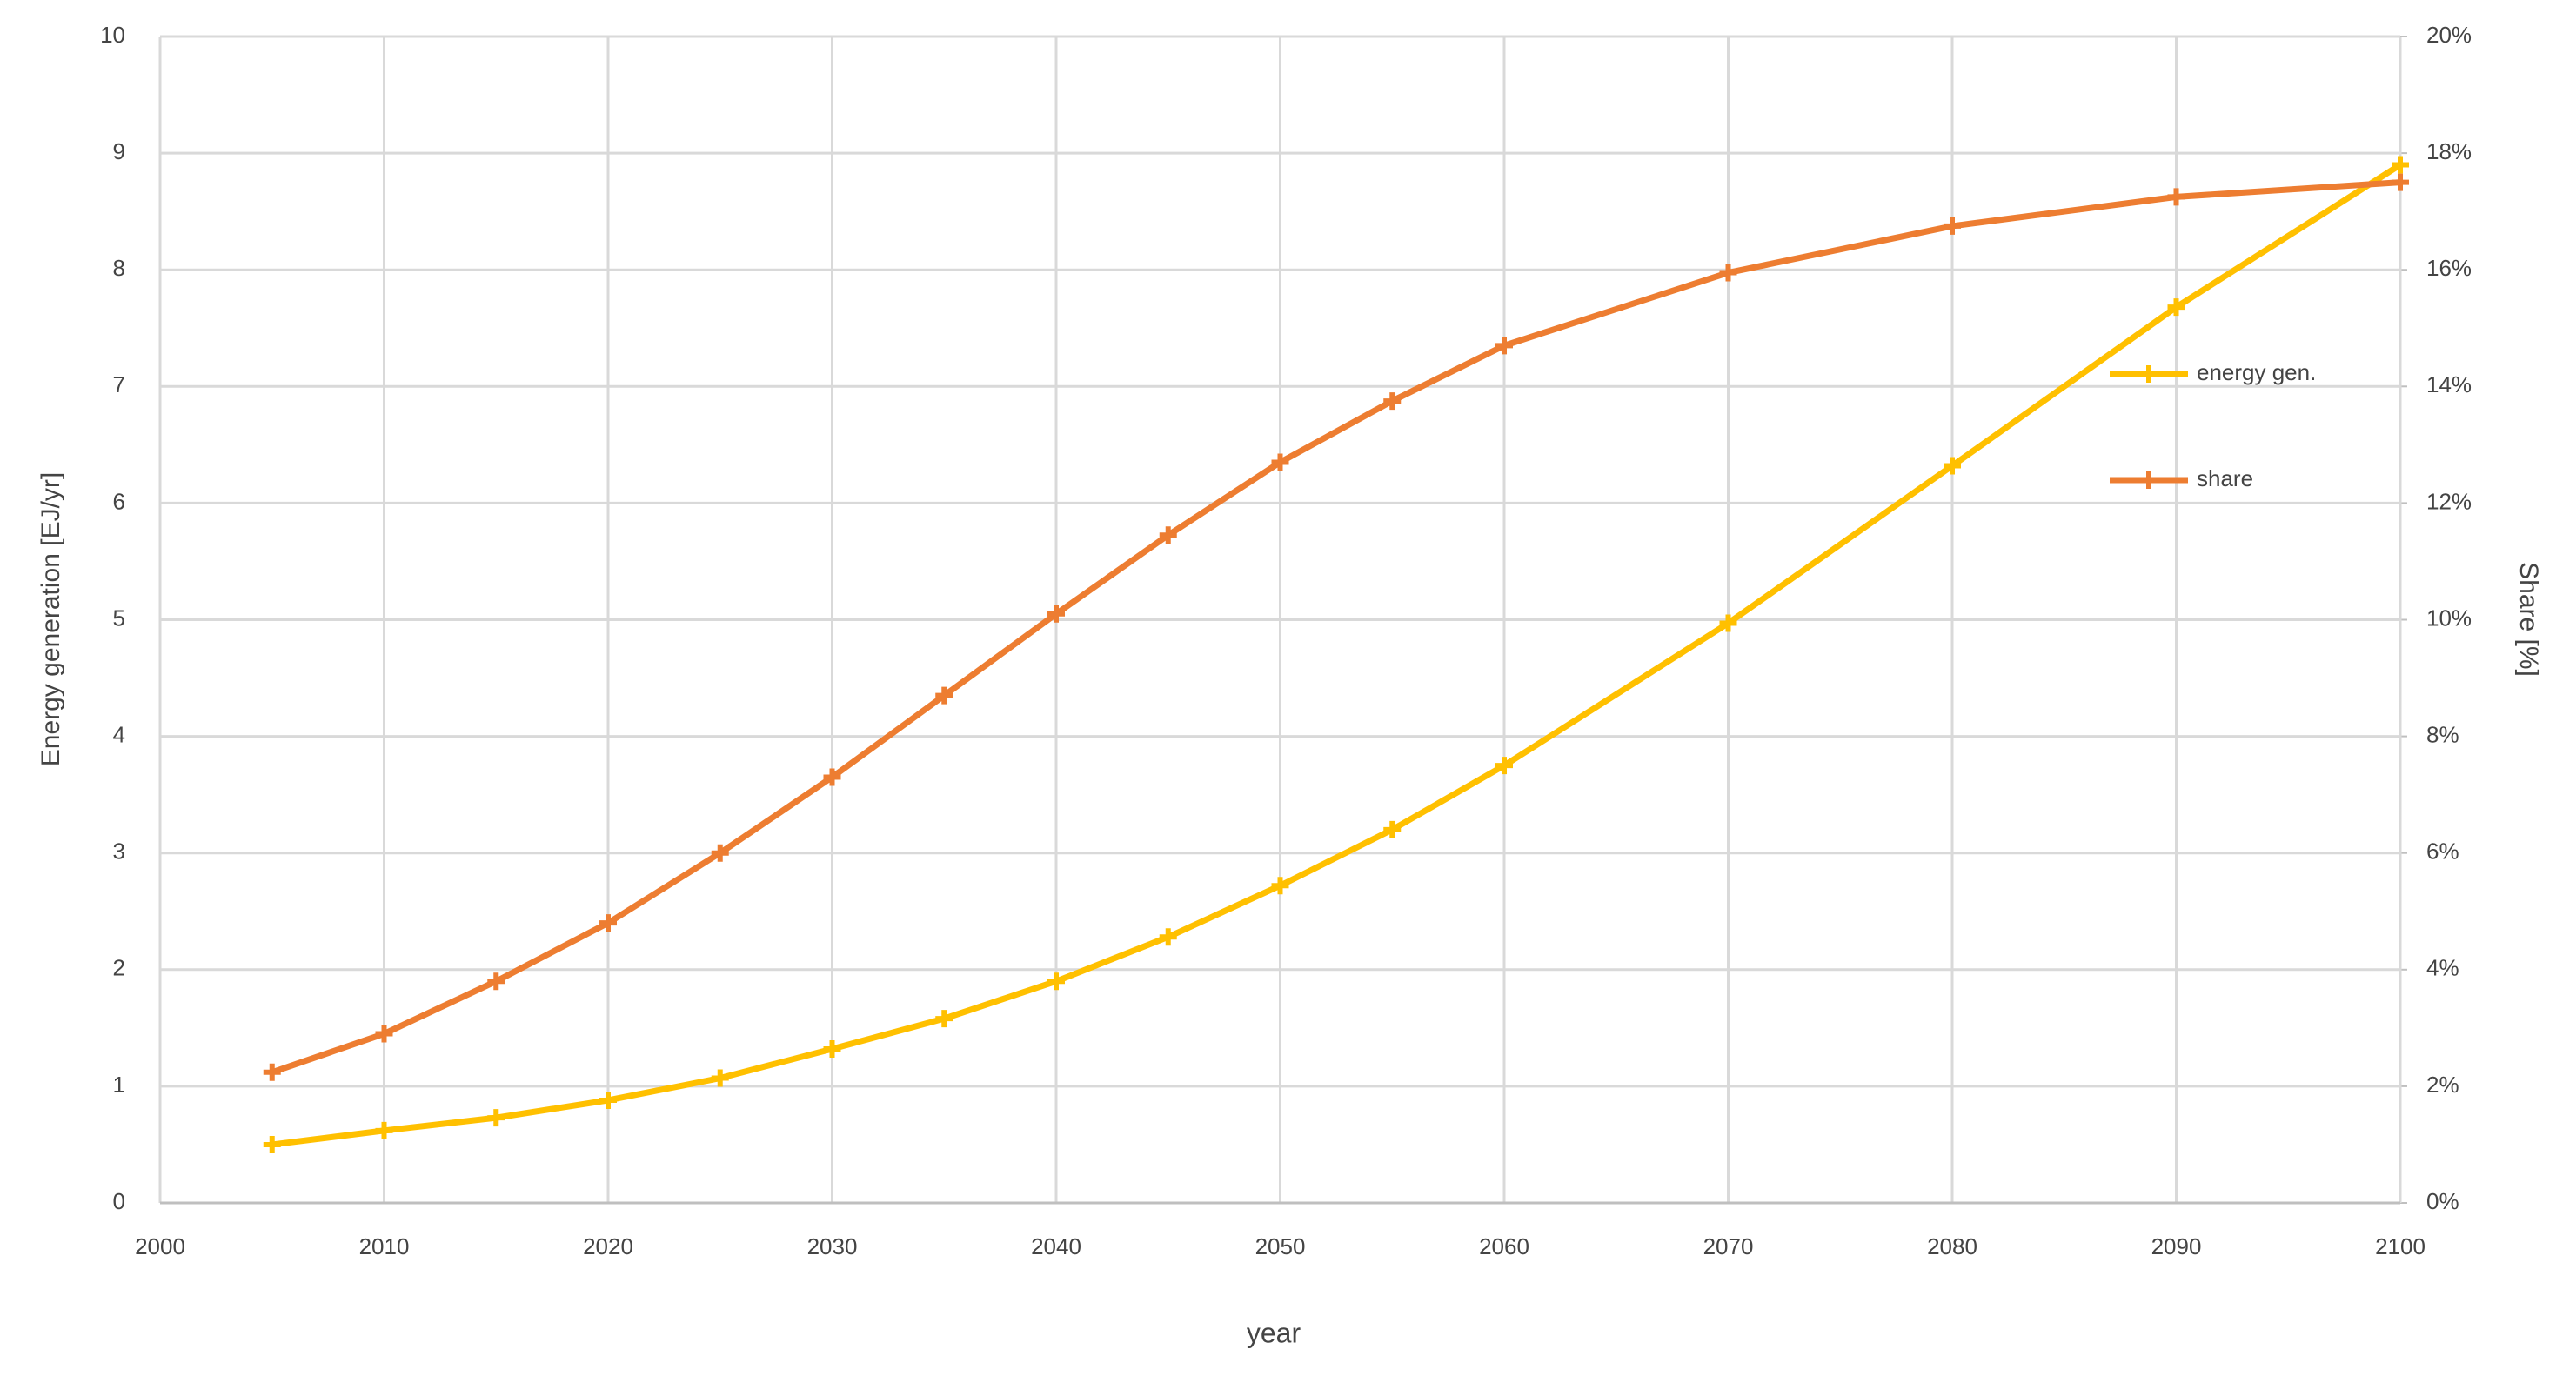 Image resolution: width=2576 pixels, height=1376 pixels. What do you see at coordinates (2176, 1246) in the screenshot?
I see `x-tick-label: 2090` at bounding box center [2176, 1246].